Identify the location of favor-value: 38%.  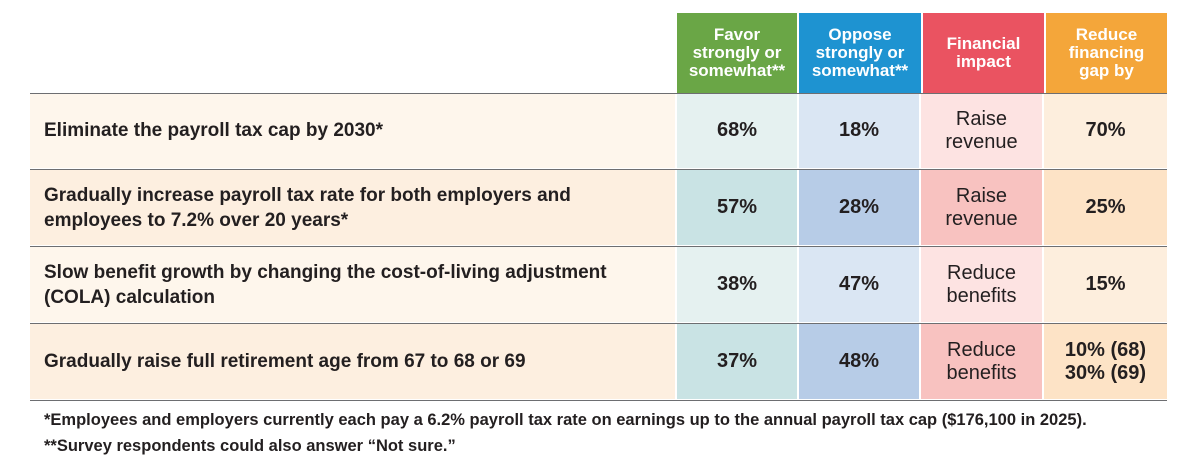
(736, 284).